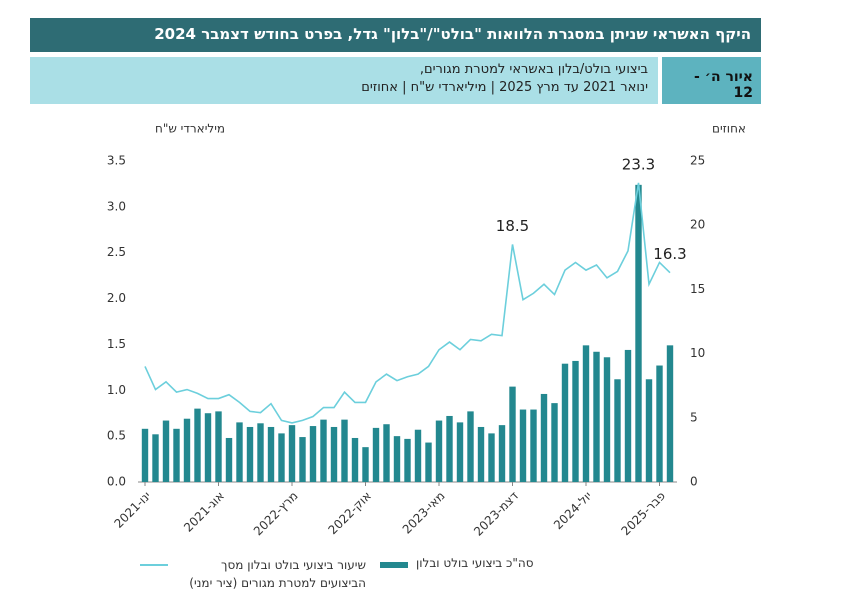  I want to click on y-tick-label: 3.5, so click(116, 161).